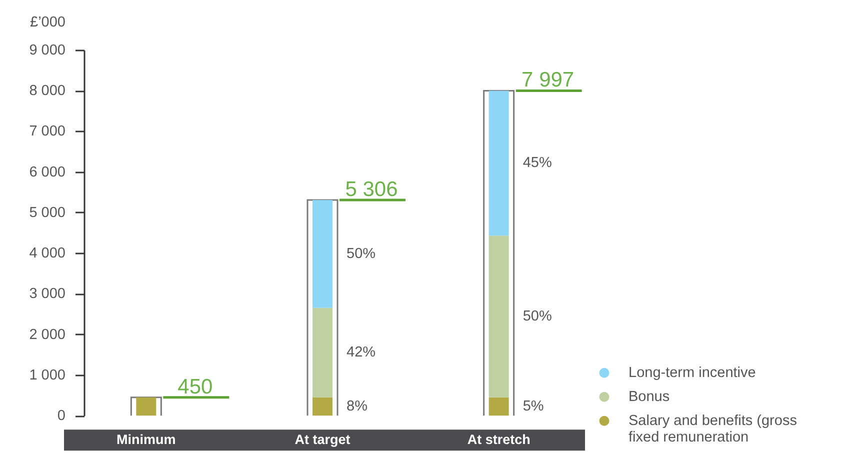  What do you see at coordinates (47, 334) in the screenshot?
I see `y-tick-label: 2 000` at bounding box center [47, 334].